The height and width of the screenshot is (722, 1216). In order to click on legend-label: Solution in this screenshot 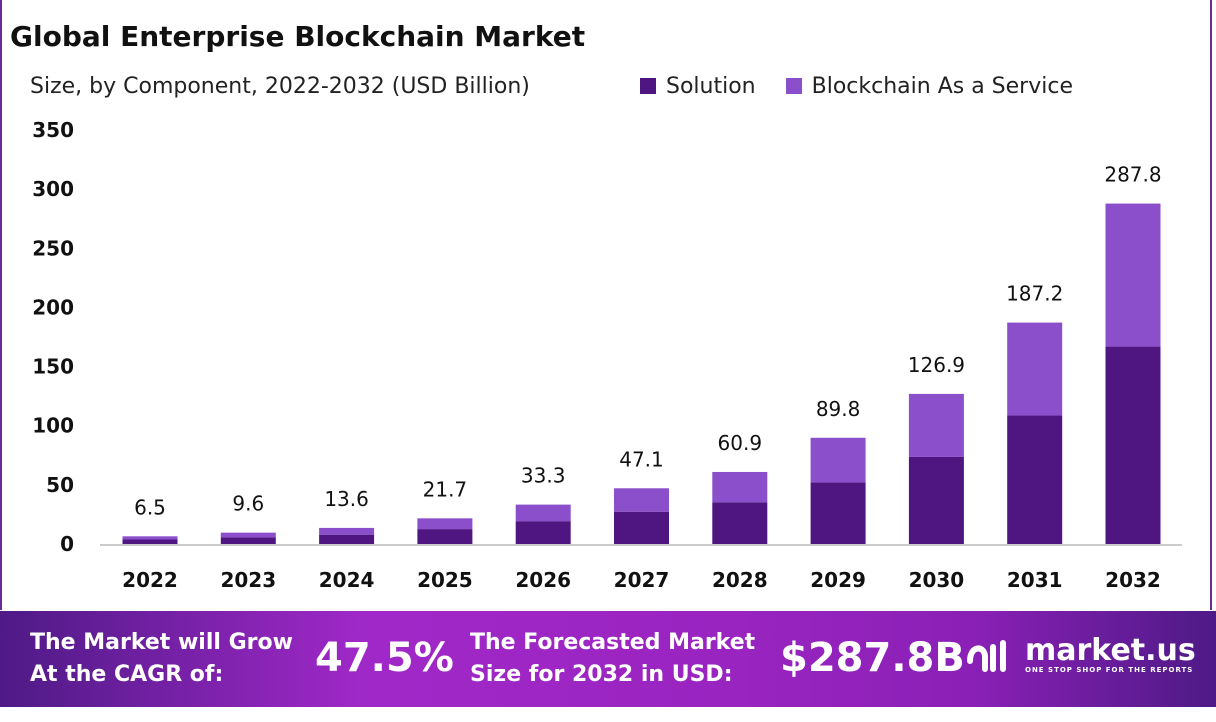, I will do `click(711, 86)`.